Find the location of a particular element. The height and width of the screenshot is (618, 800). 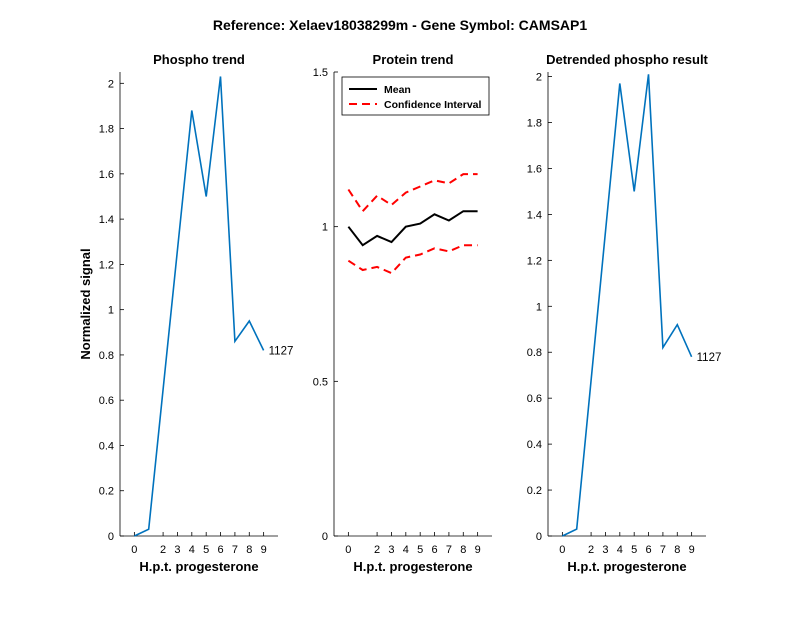

y-tick-label: 1.5 is located at coordinates (320, 73).